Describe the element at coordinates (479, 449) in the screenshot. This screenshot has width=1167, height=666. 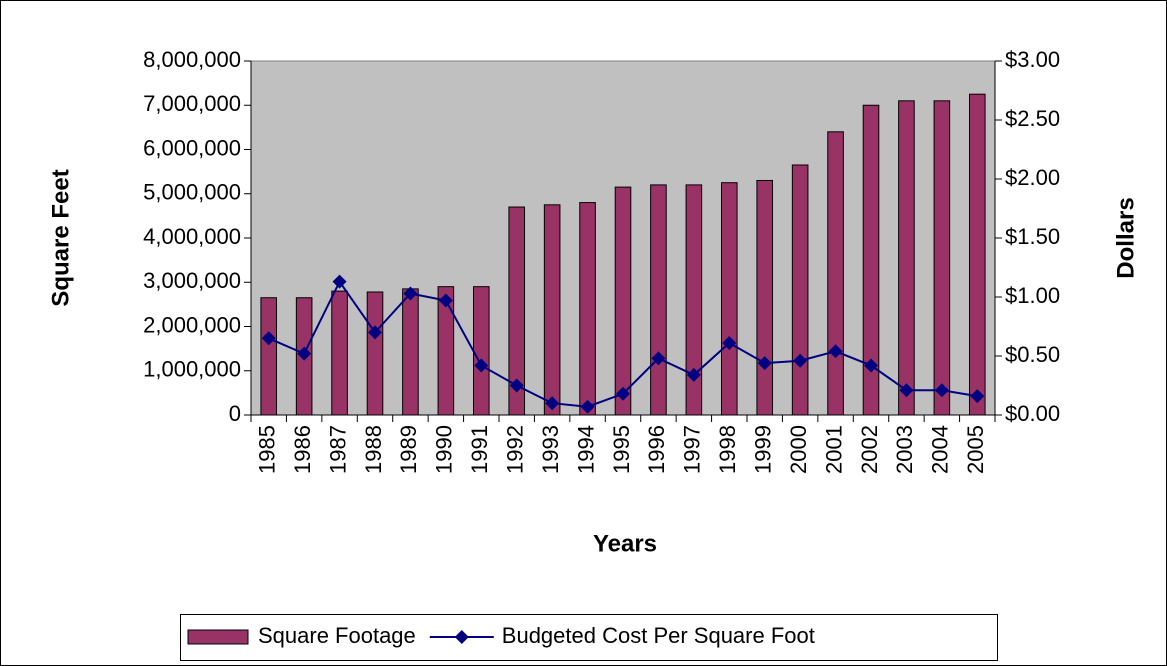
I see `x-tick-label: 1991` at that location.